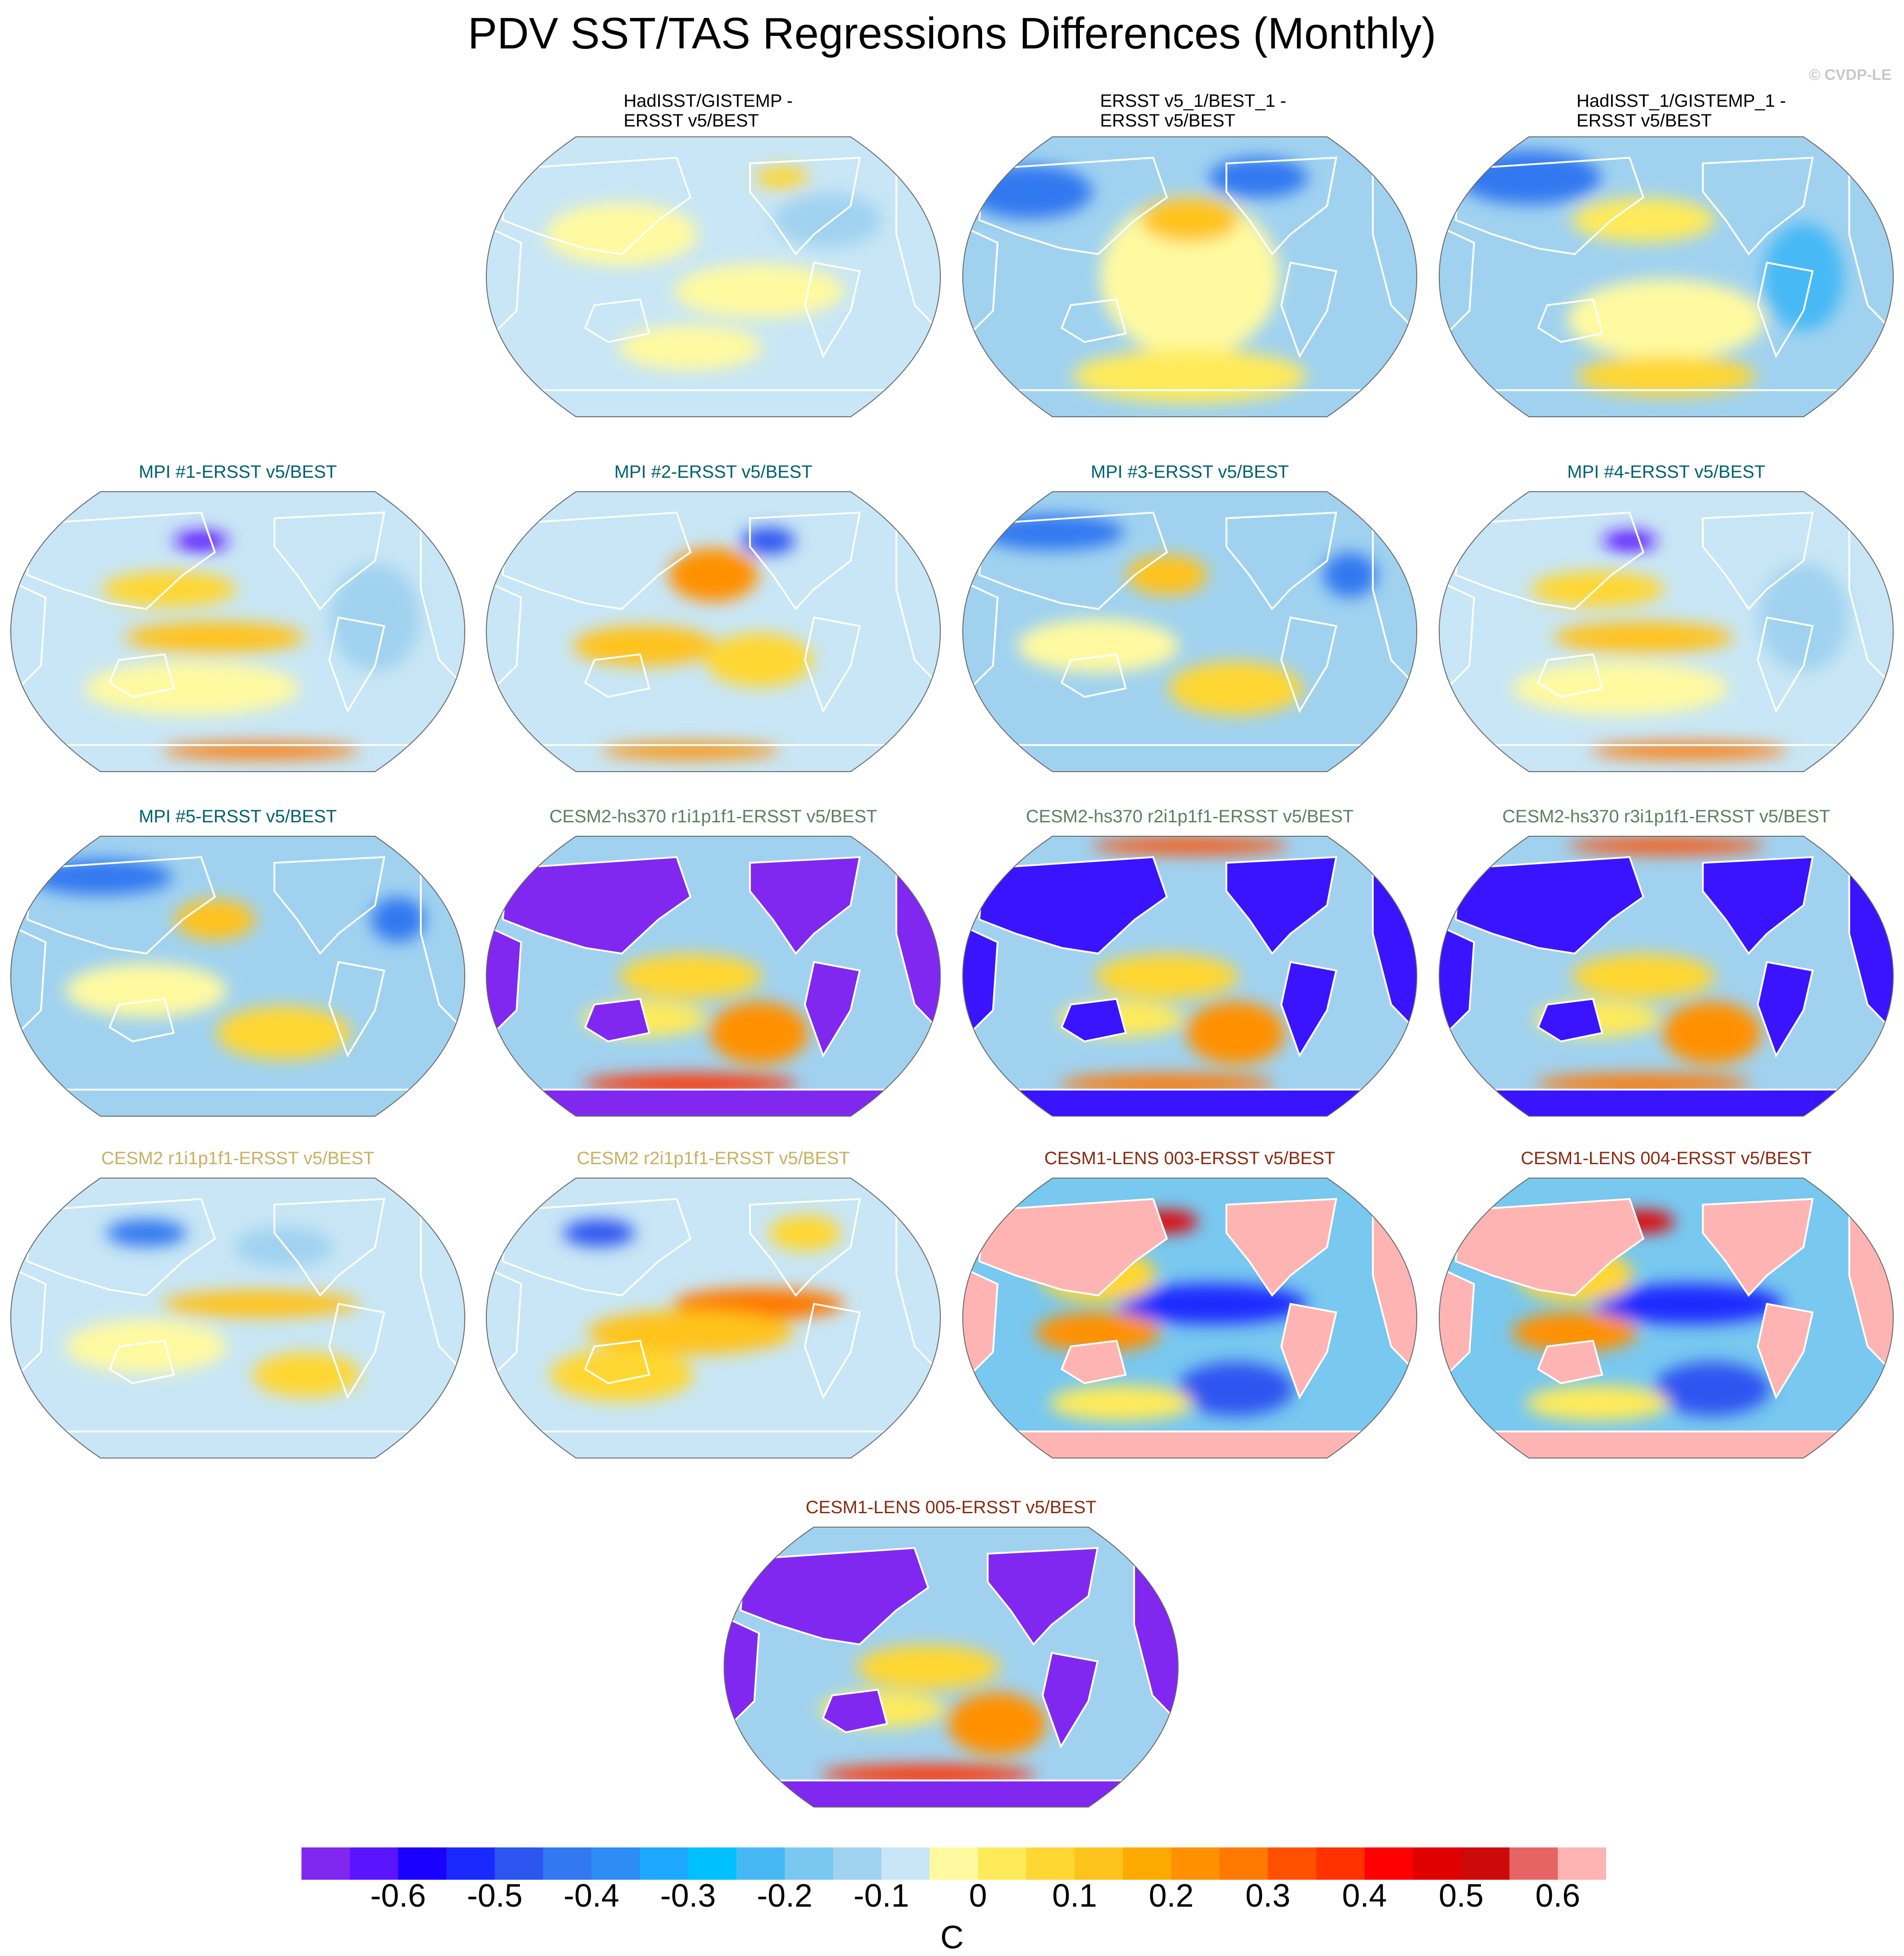 The image size is (1904, 1956). I want to click on map-panel: ERSST v5_1/BEST_1 - ERSST v5/BEST, so click(1190, 262).